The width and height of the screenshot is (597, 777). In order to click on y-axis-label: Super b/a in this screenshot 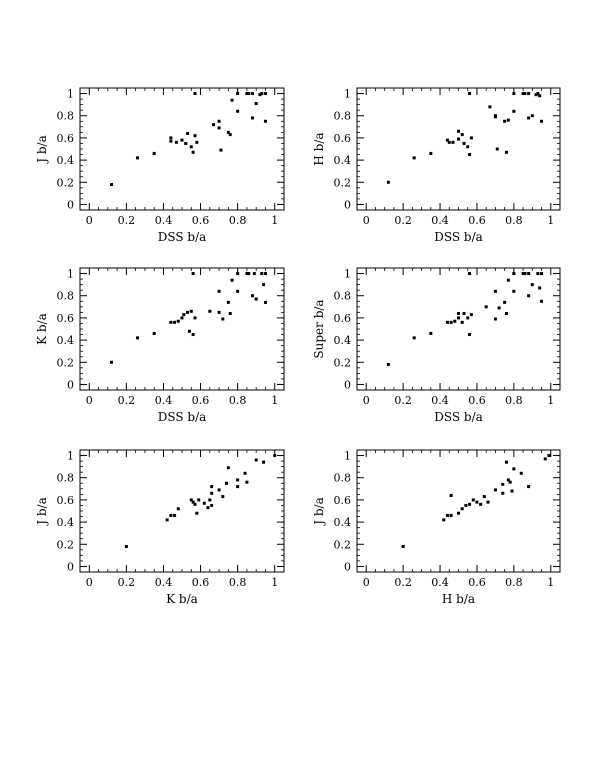, I will do `click(319, 328)`.